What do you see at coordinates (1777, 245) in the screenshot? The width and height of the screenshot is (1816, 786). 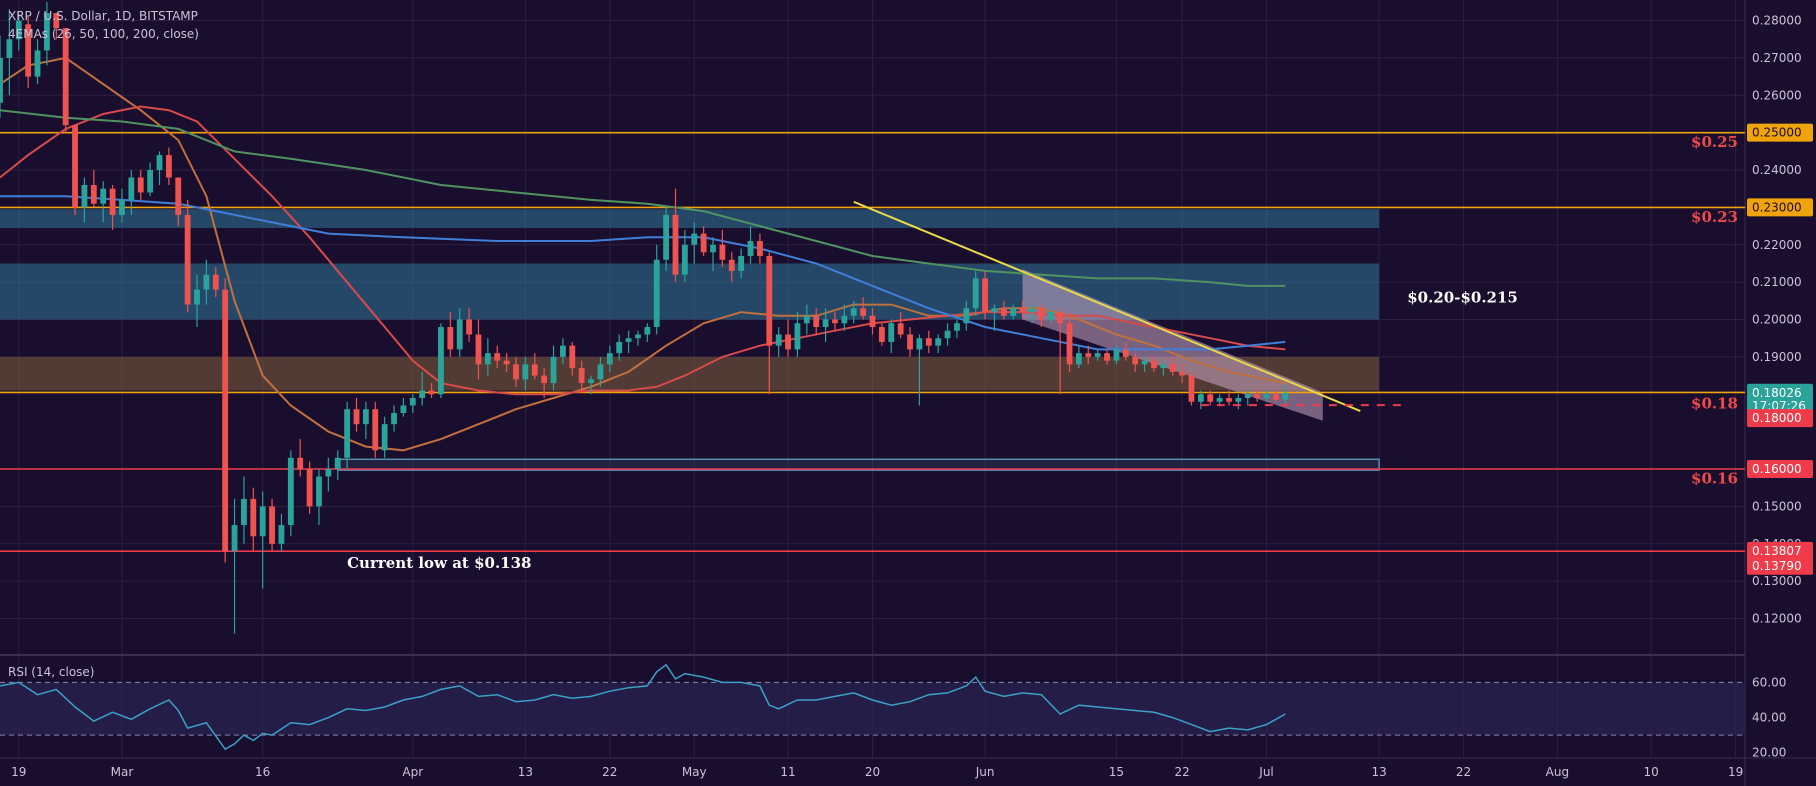 I see `price-tick-label: 0.22000` at bounding box center [1777, 245].